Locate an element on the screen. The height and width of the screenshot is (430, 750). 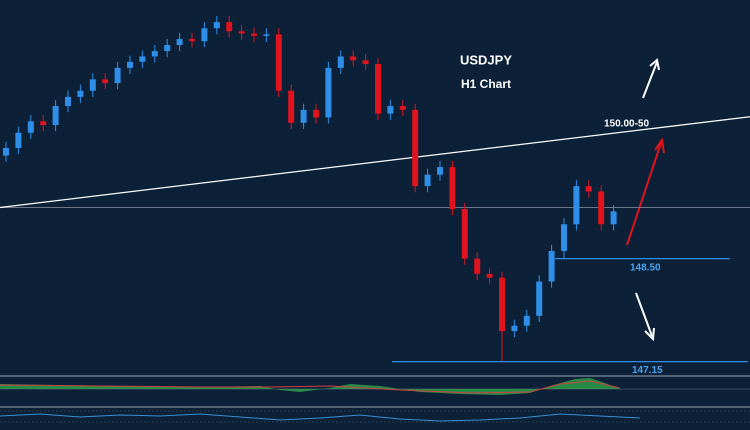
indicator-histogram is located at coordinates (310, 386).